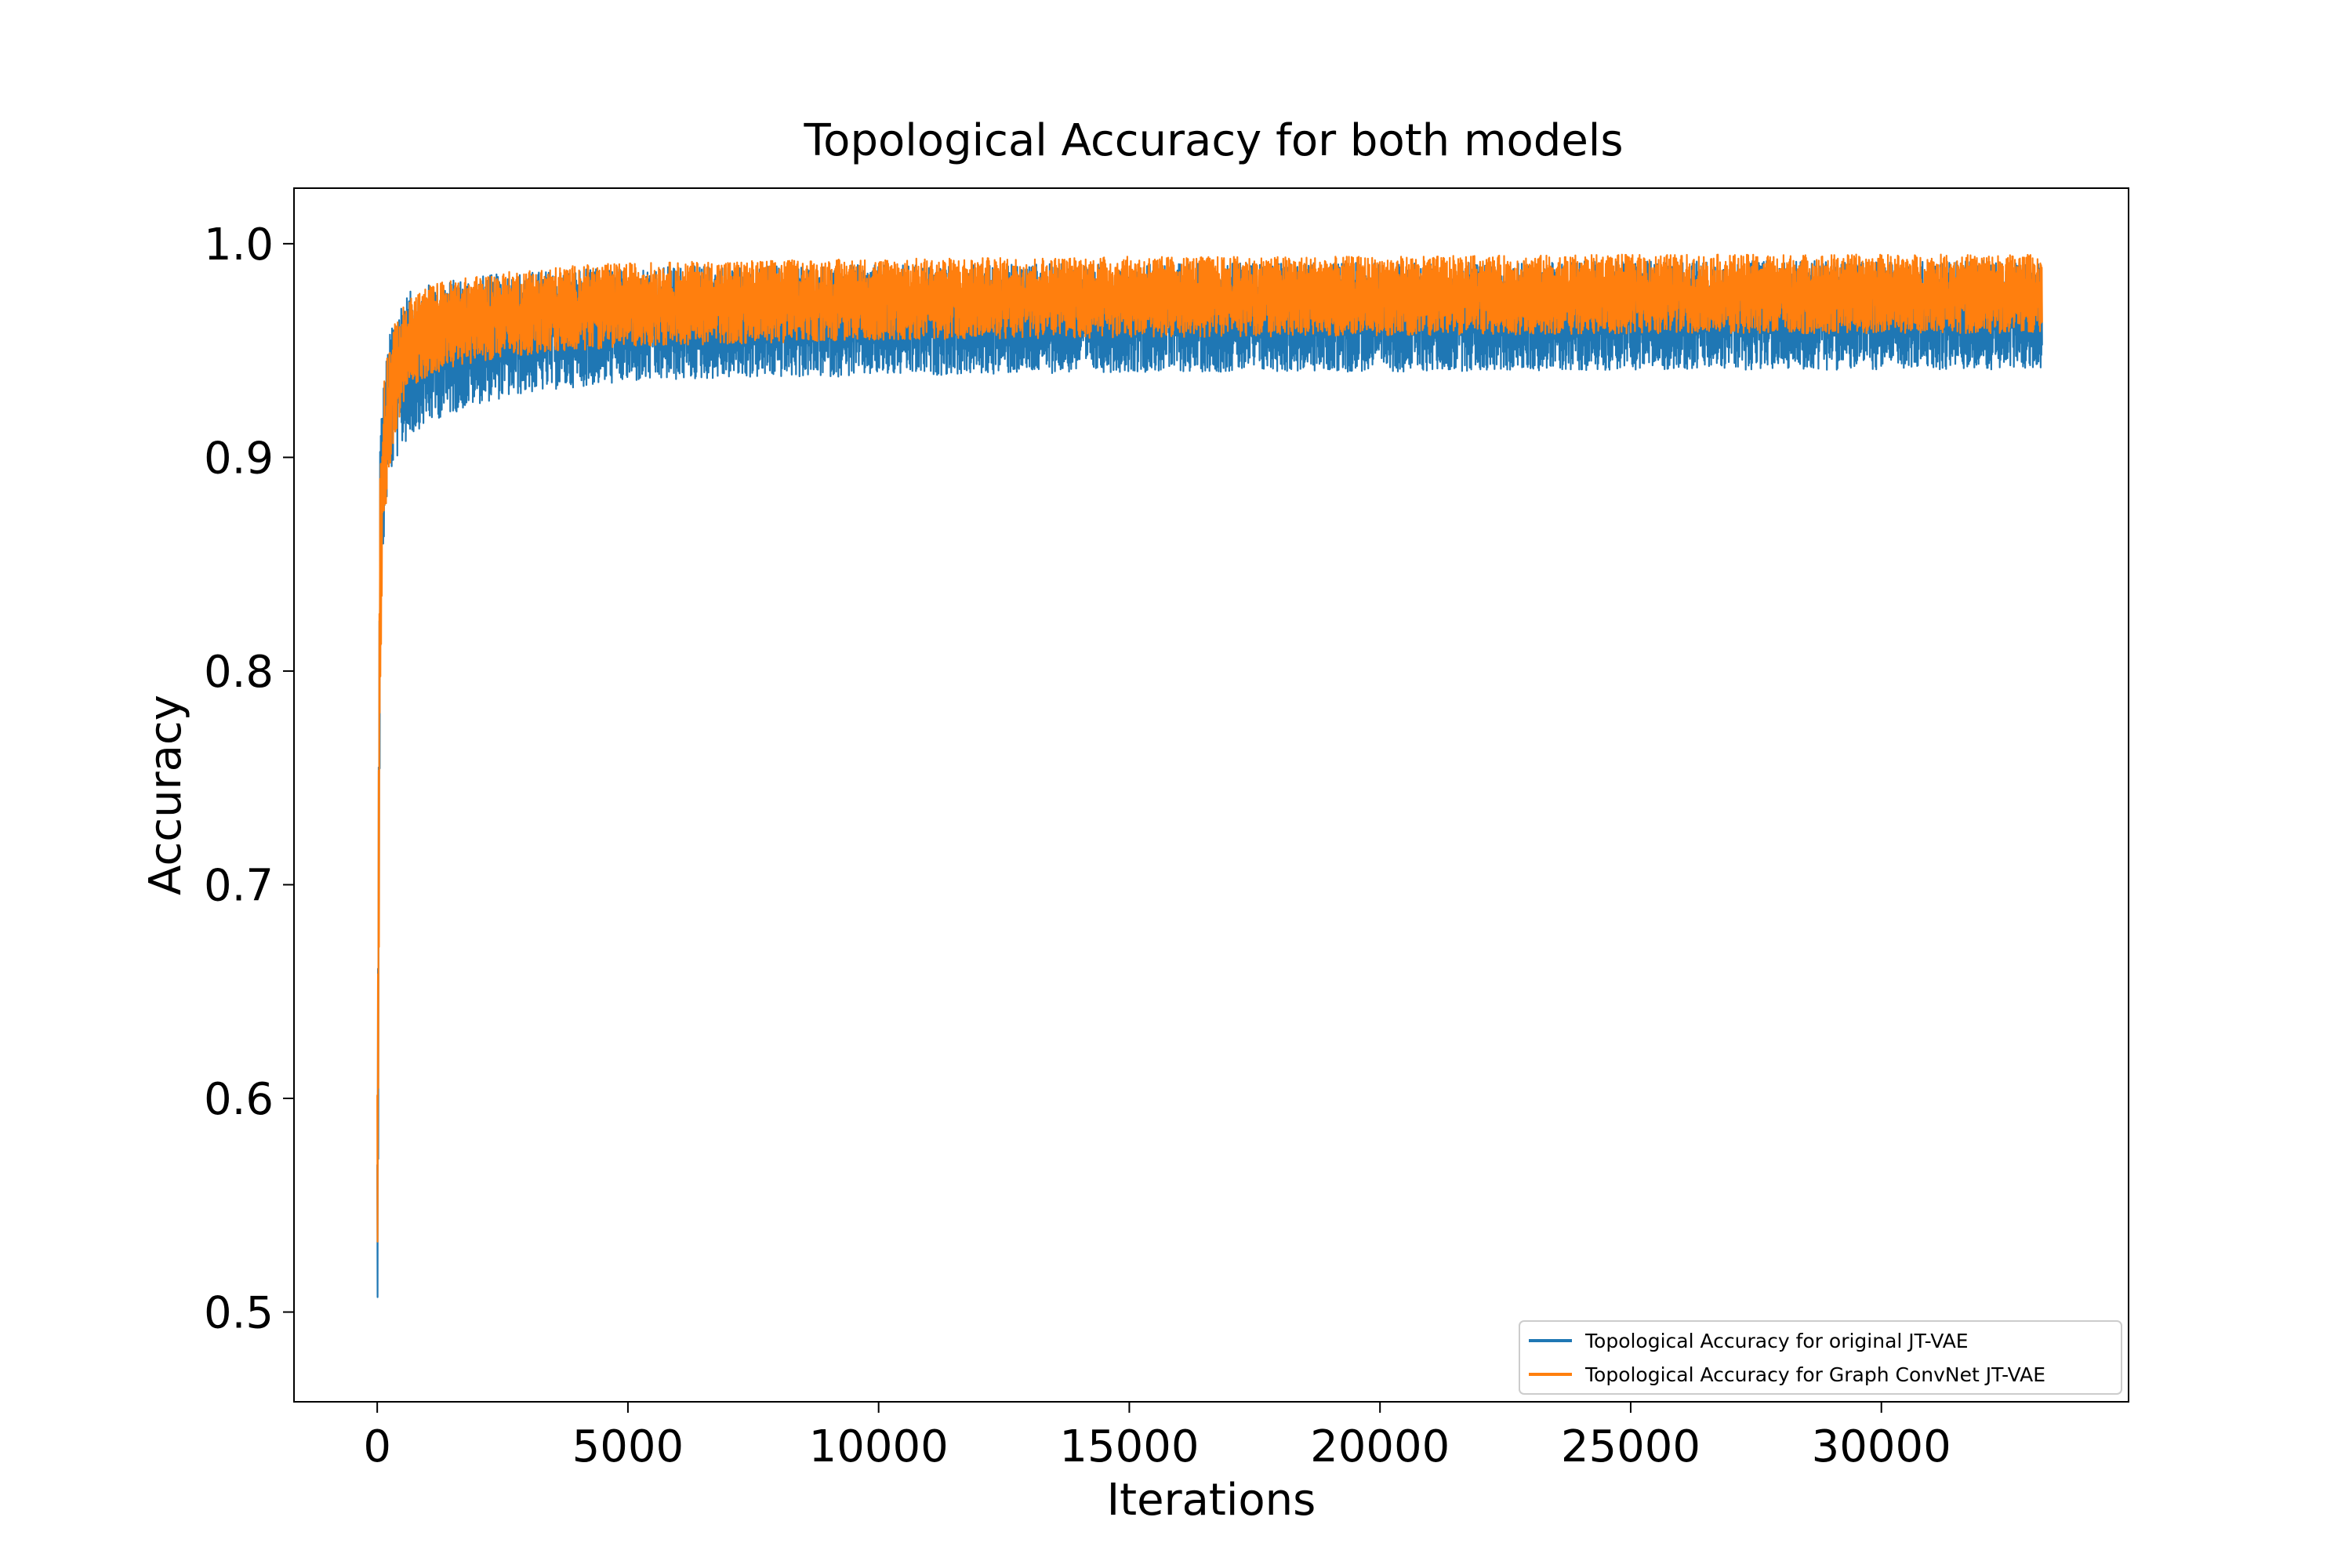 This screenshot has height=1568, width=2352. I want to click on y-axis: 0.5 0.6 0.7 0.8 0.9 1.0, so click(249, 779).